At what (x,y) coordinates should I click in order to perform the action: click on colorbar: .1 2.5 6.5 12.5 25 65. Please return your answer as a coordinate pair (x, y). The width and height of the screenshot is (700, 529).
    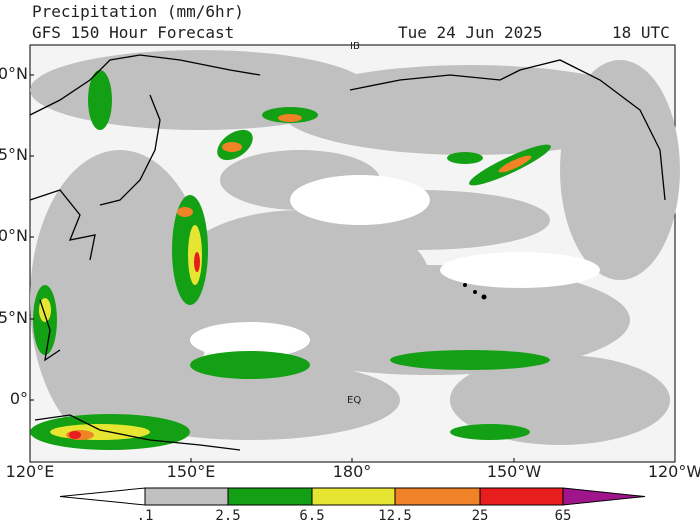
    Looking at the image, I should click on (352, 505).